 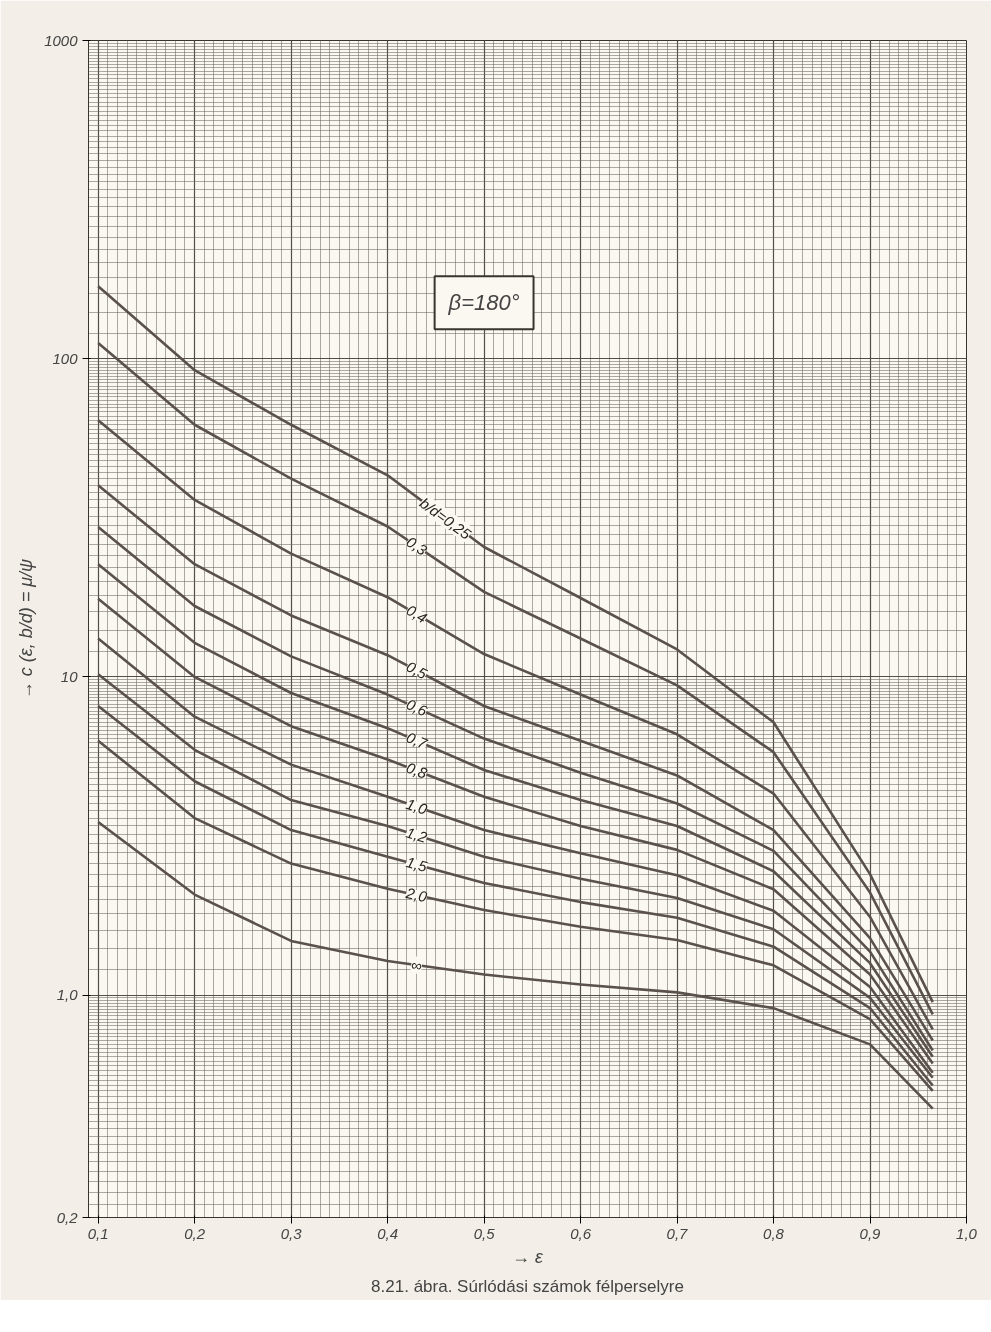 I want to click on text: 1,0, so click(x=417, y=806).